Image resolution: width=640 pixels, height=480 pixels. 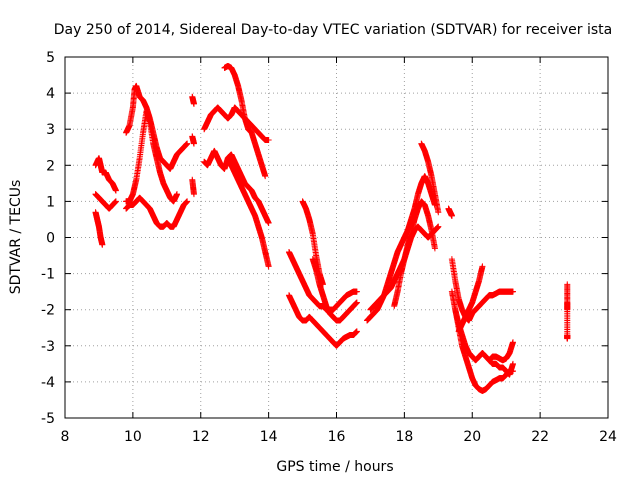 I want to click on x-tick-label: 8, so click(x=65, y=437).